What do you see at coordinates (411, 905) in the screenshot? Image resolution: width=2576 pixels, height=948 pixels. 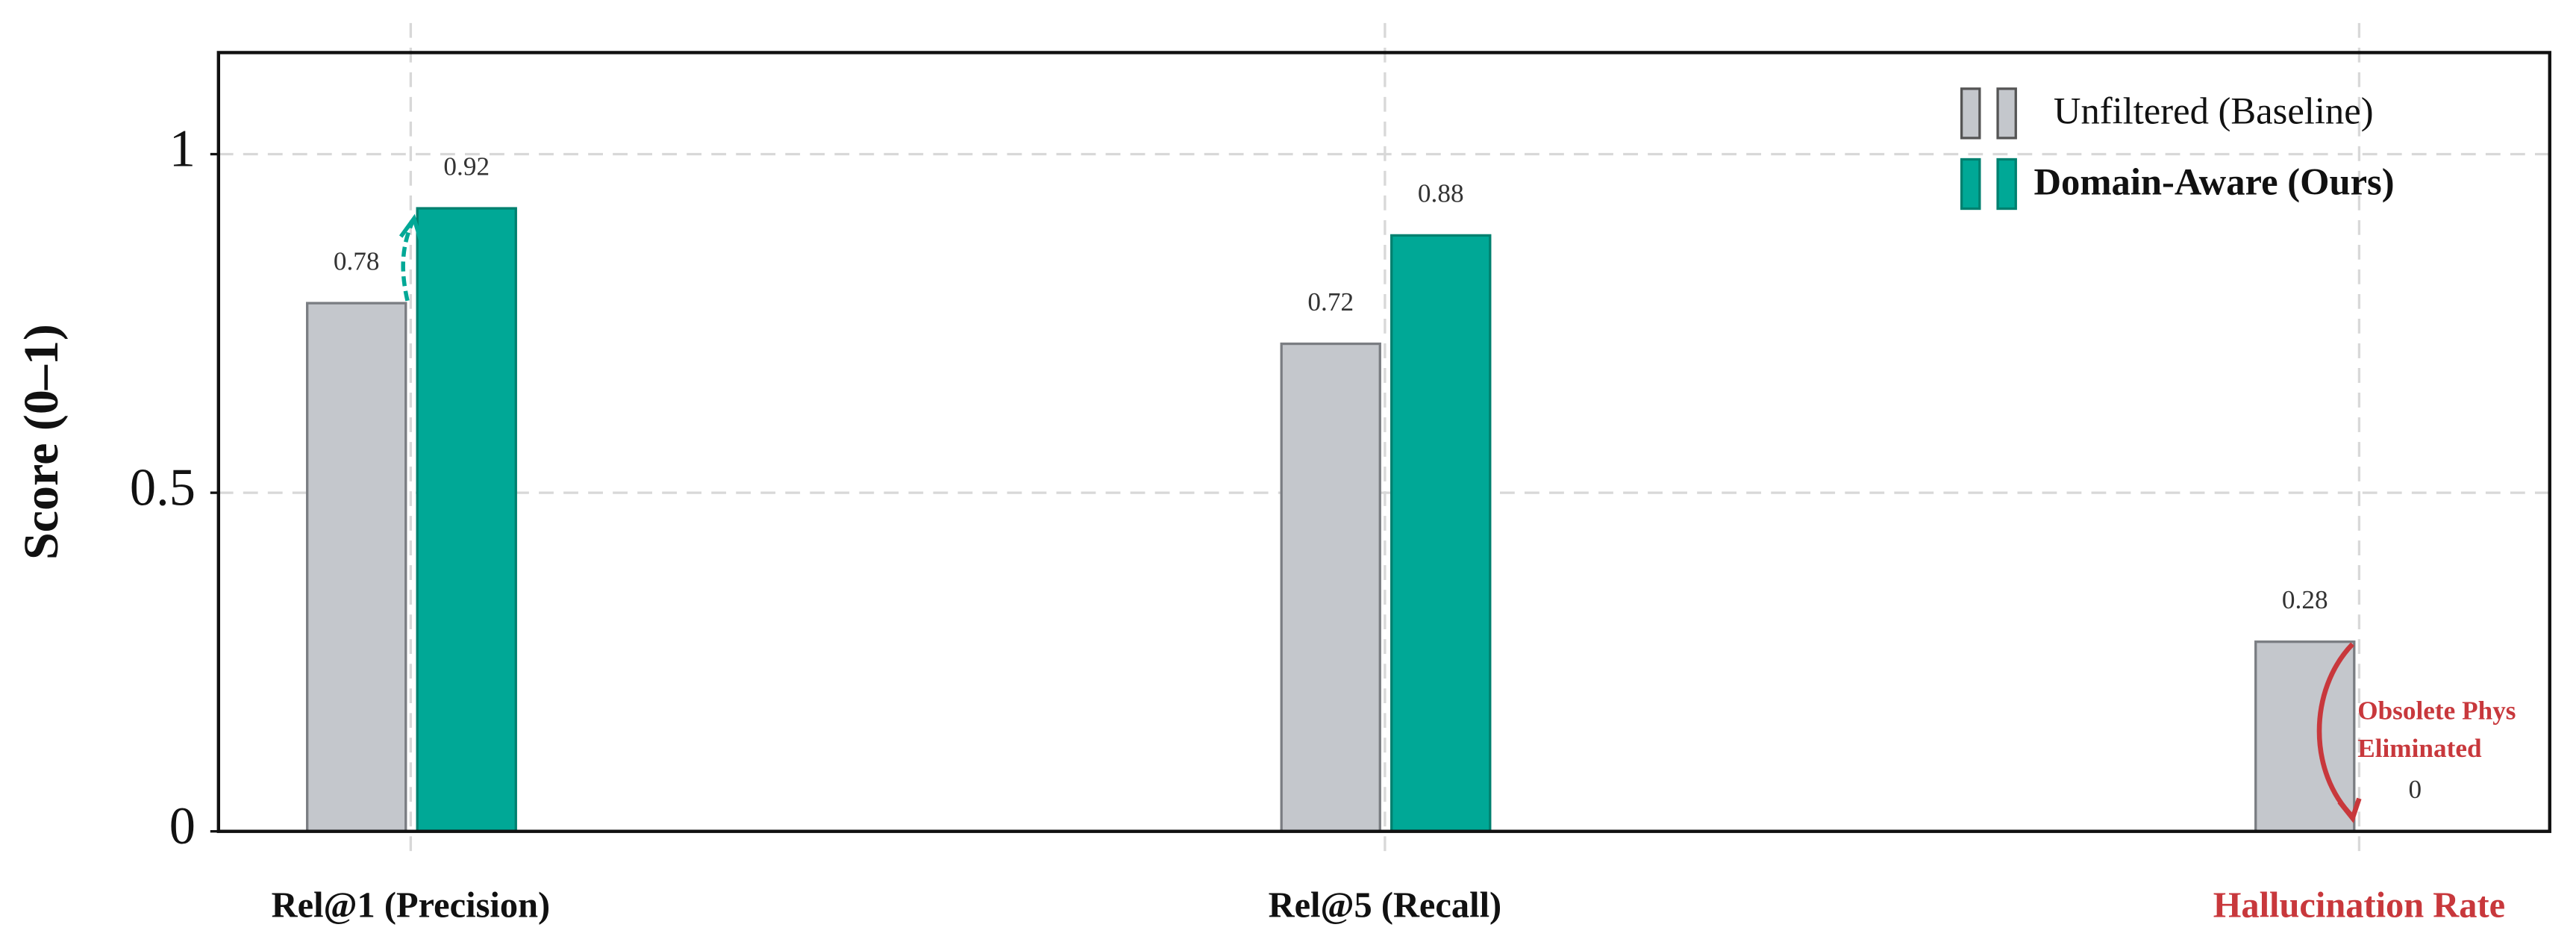 I see `x-tick-label: Rel@1 (Precision)` at bounding box center [411, 905].